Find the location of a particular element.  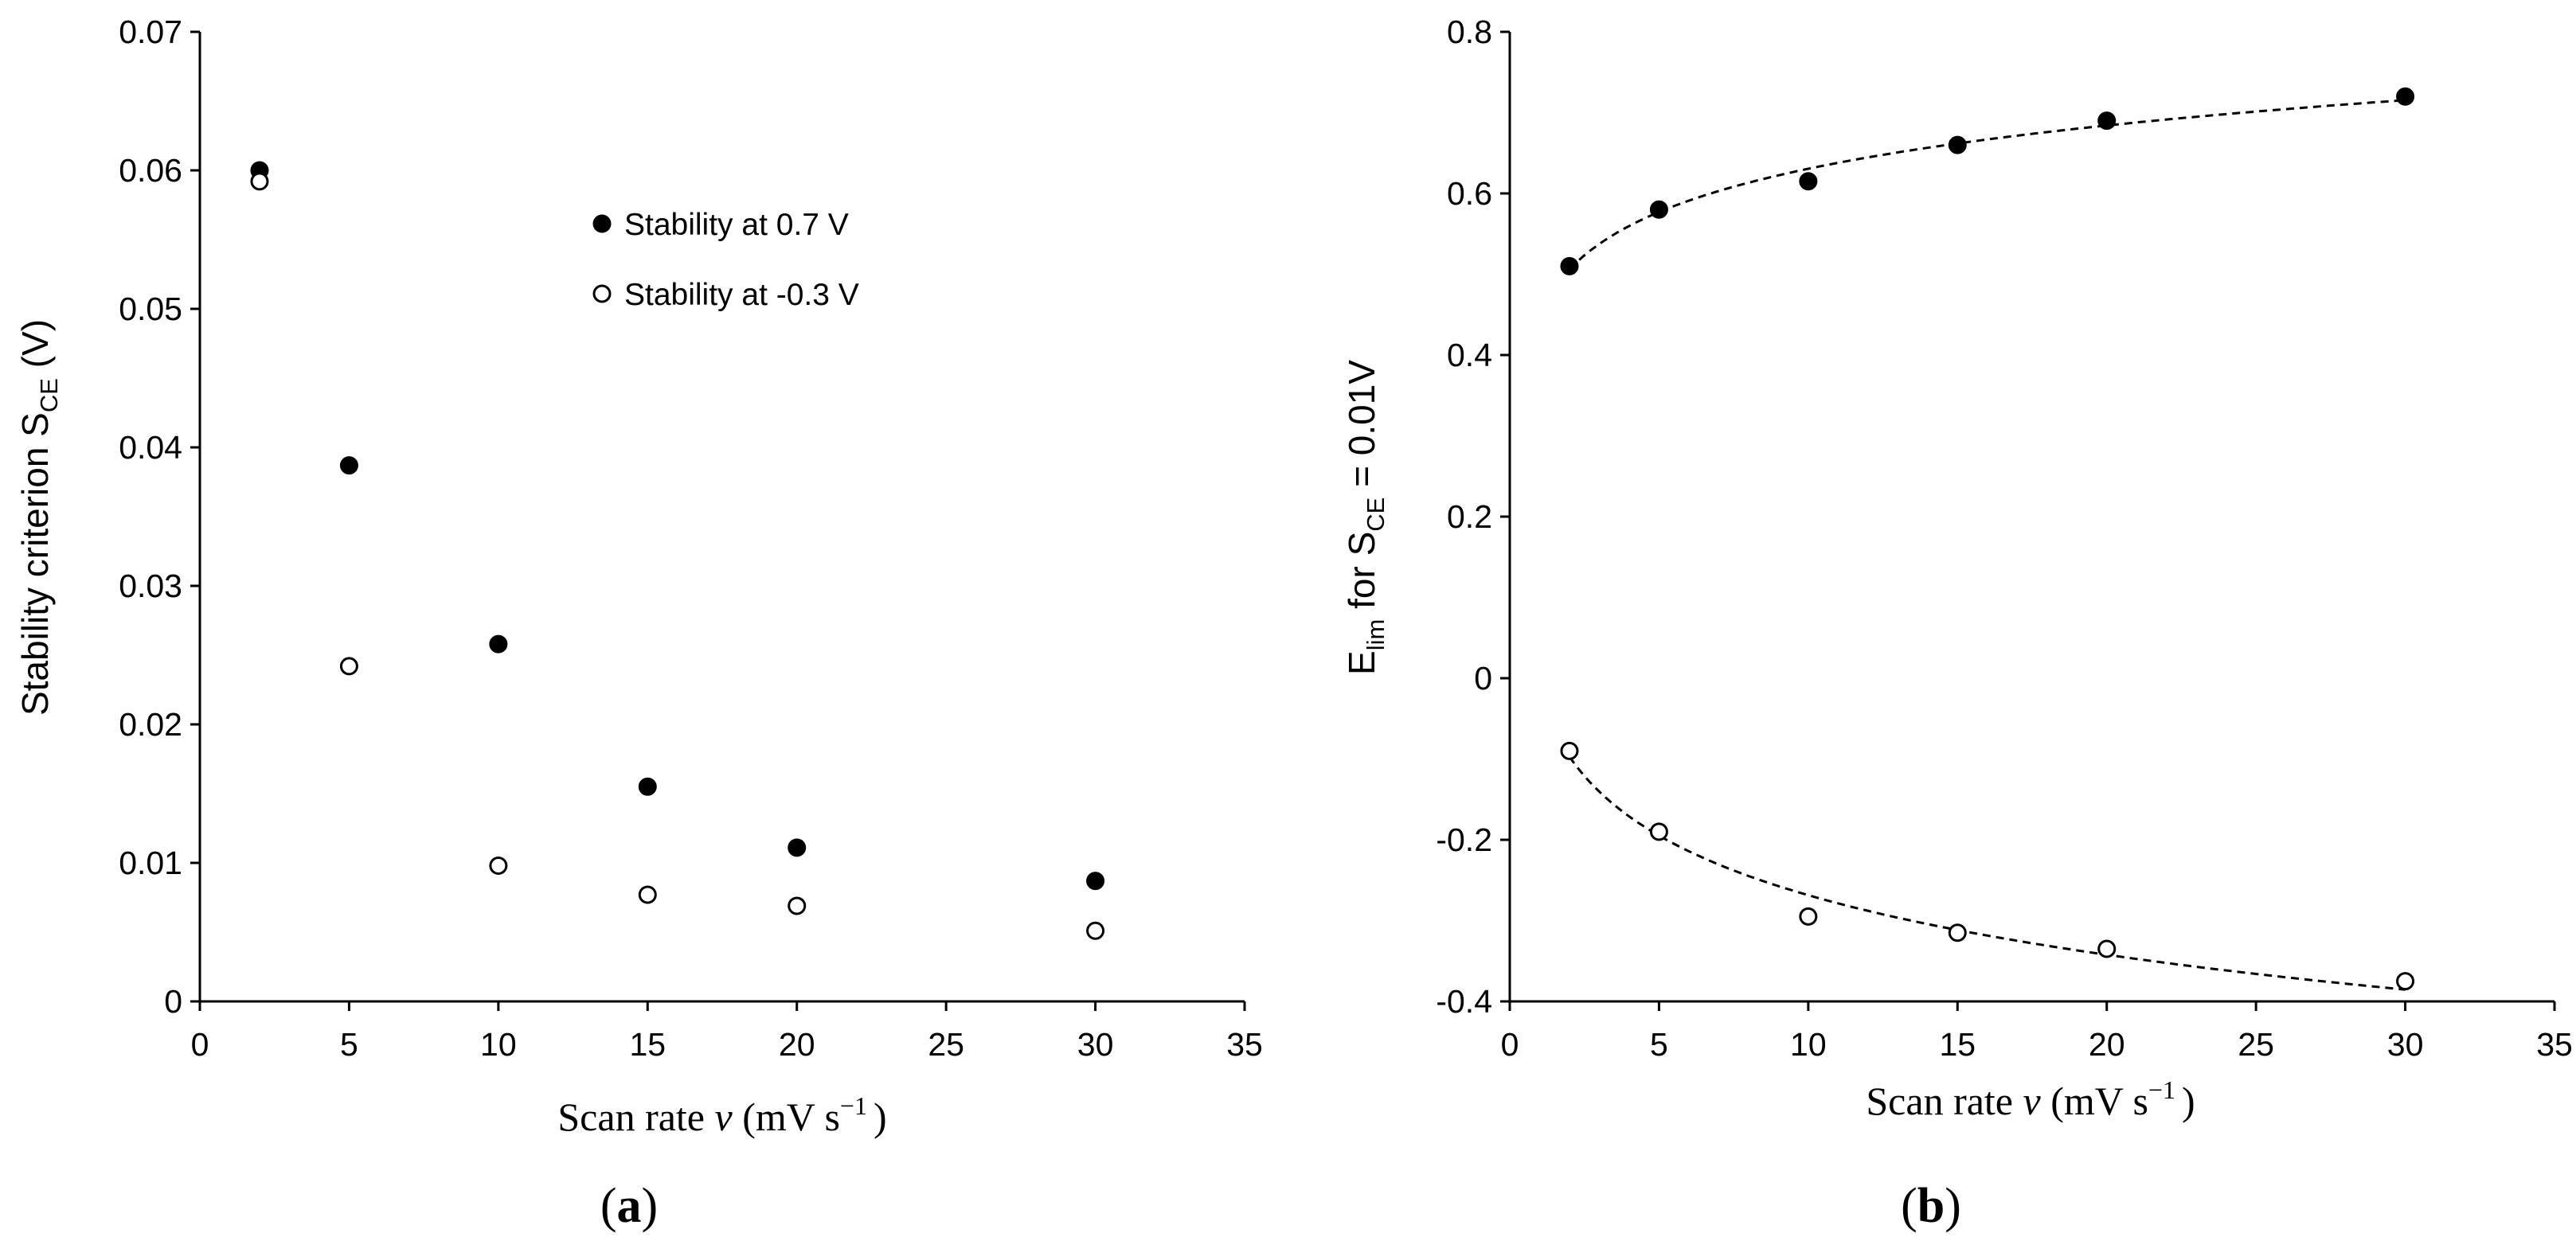

legend-marker-open is located at coordinates (602, 293).